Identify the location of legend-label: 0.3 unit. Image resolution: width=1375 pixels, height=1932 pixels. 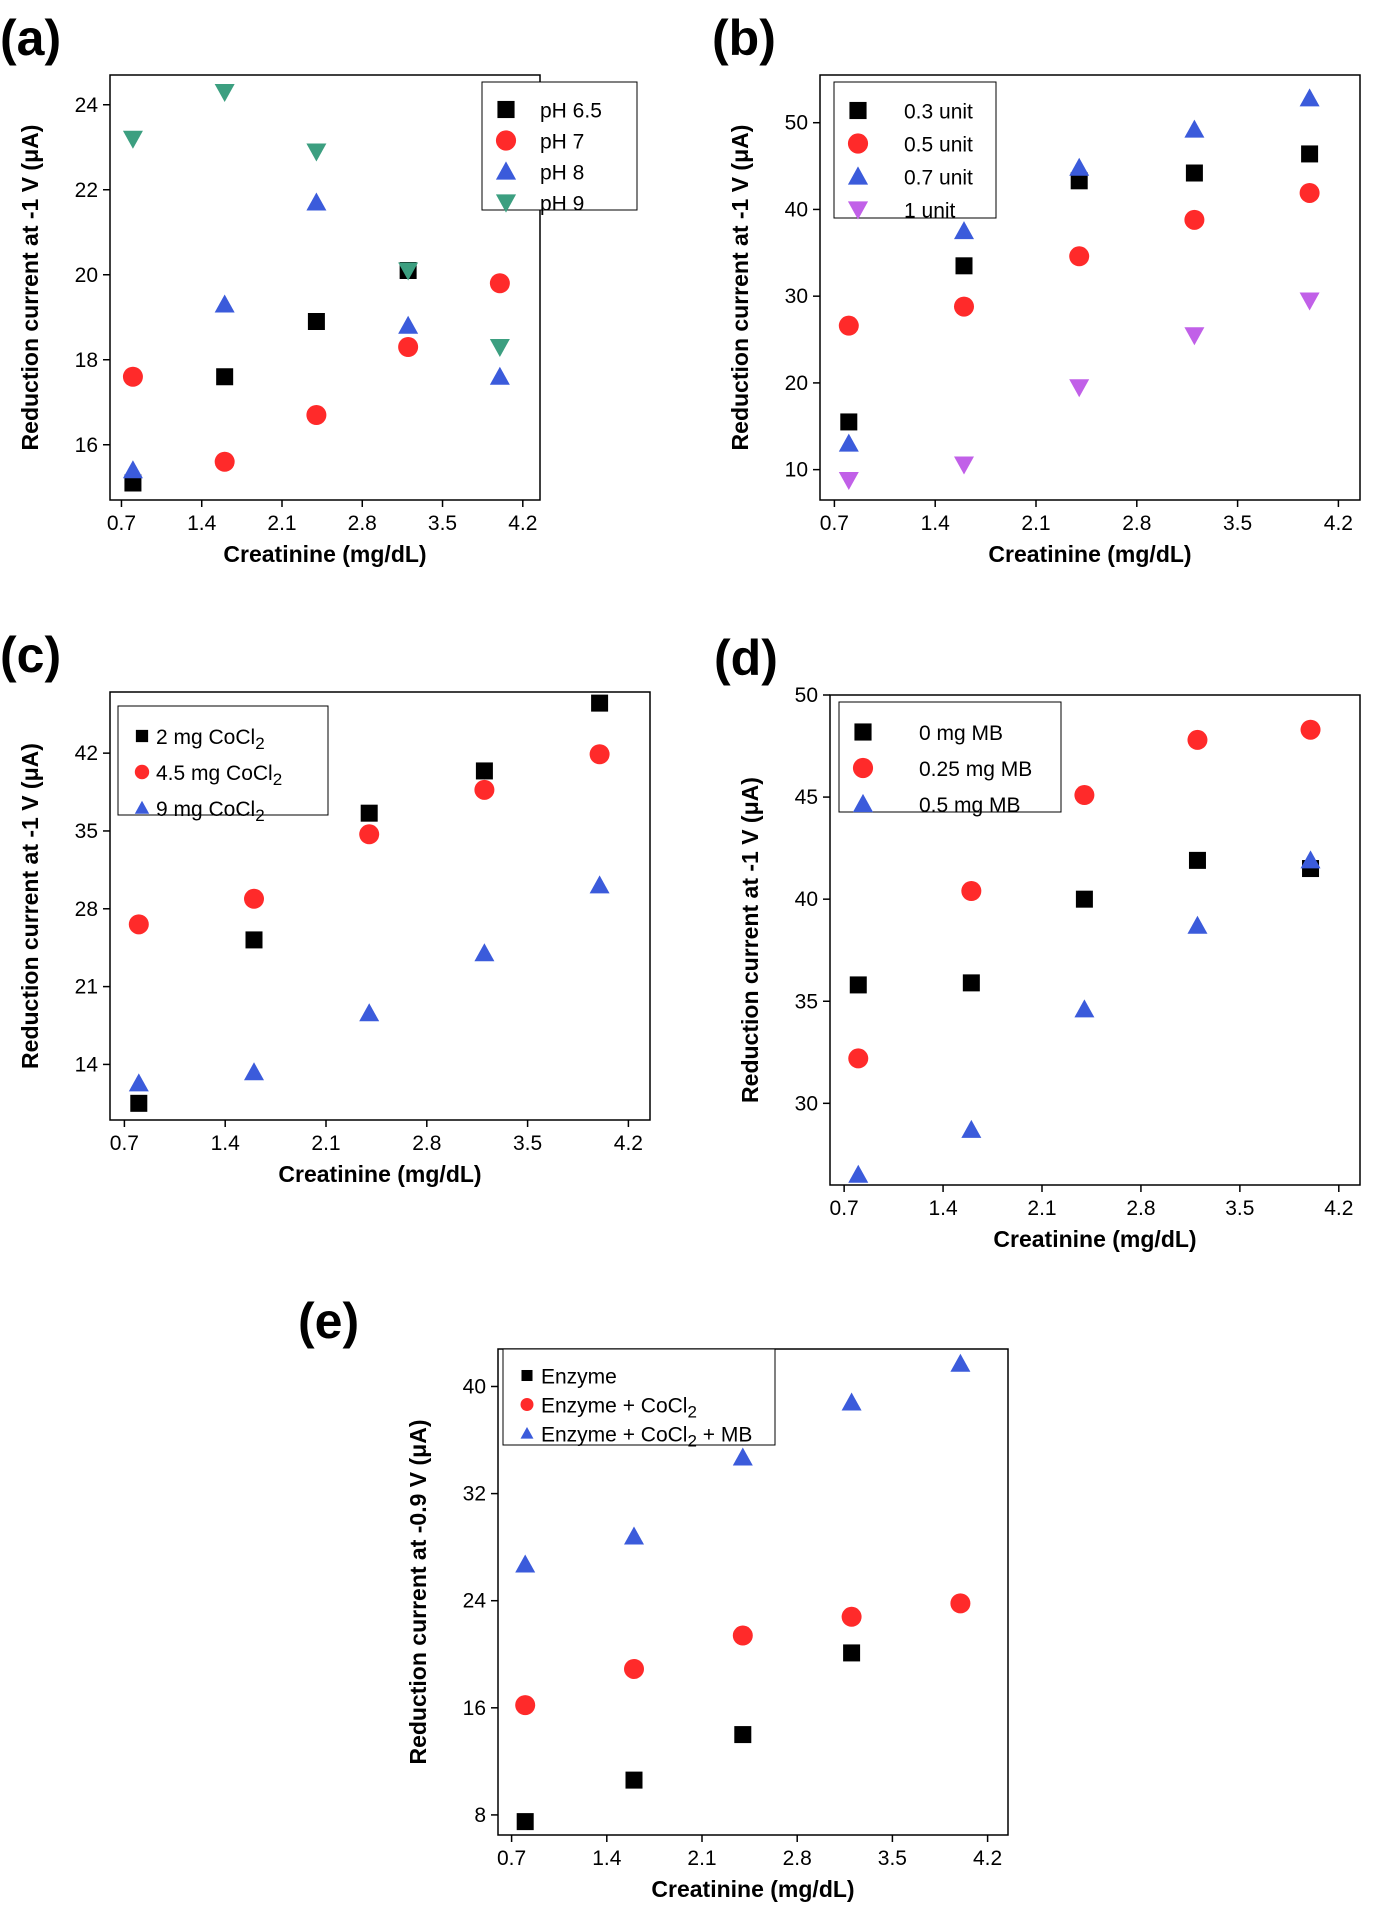
(938, 112).